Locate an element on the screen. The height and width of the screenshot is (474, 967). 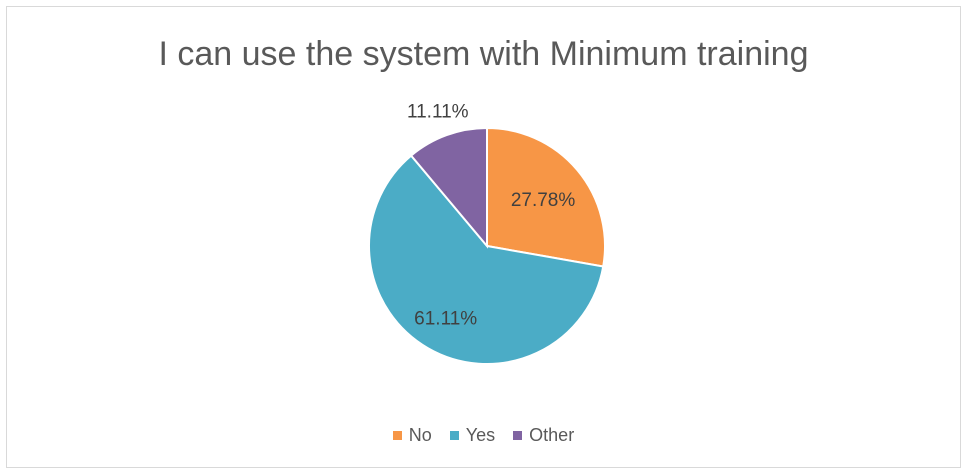
pie-slice-yes is located at coordinates (486, 259).